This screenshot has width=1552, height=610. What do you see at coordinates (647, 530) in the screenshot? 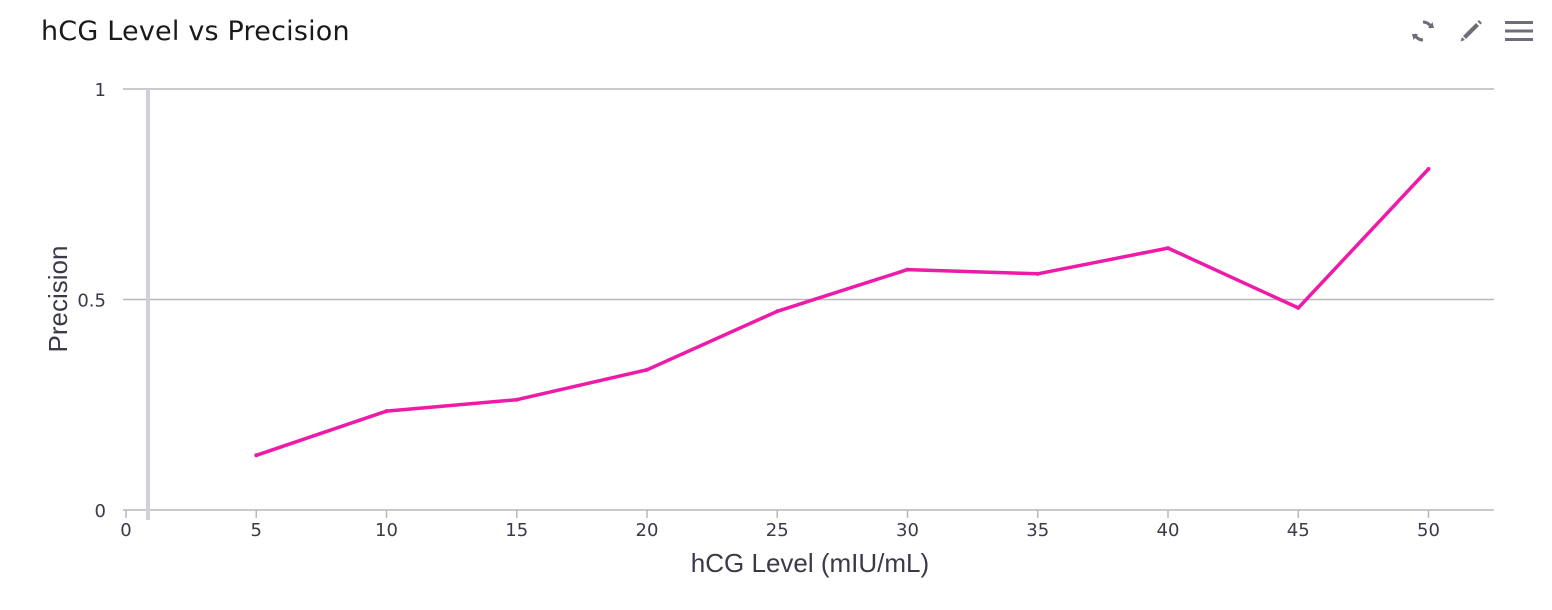
I see `x-tick-label: 20` at bounding box center [647, 530].